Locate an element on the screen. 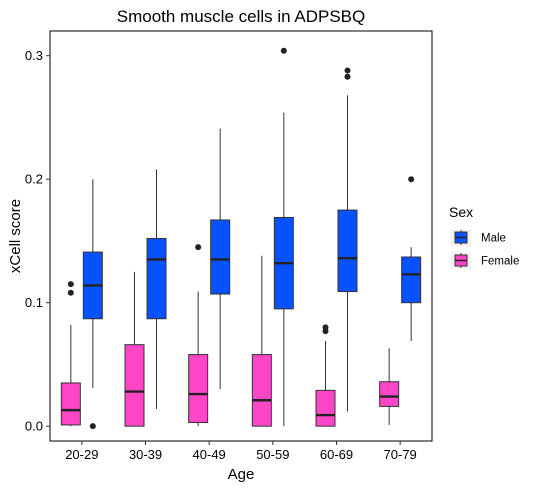 The height and width of the screenshot is (489, 536). legend-title: Sex is located at coordinates (461, 212).